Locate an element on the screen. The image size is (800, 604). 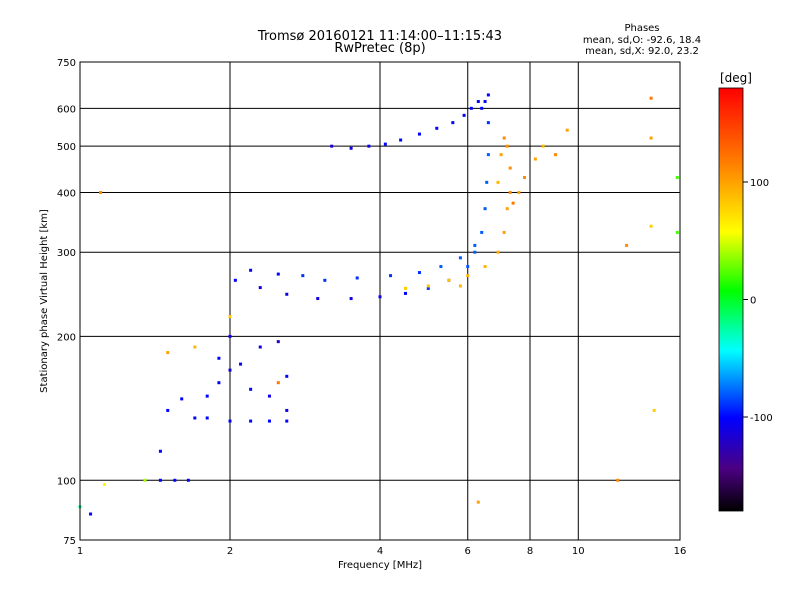
y-axis-ticks: 75 100 200 300 400 500 600 750 is located at coordinates (66, 302).